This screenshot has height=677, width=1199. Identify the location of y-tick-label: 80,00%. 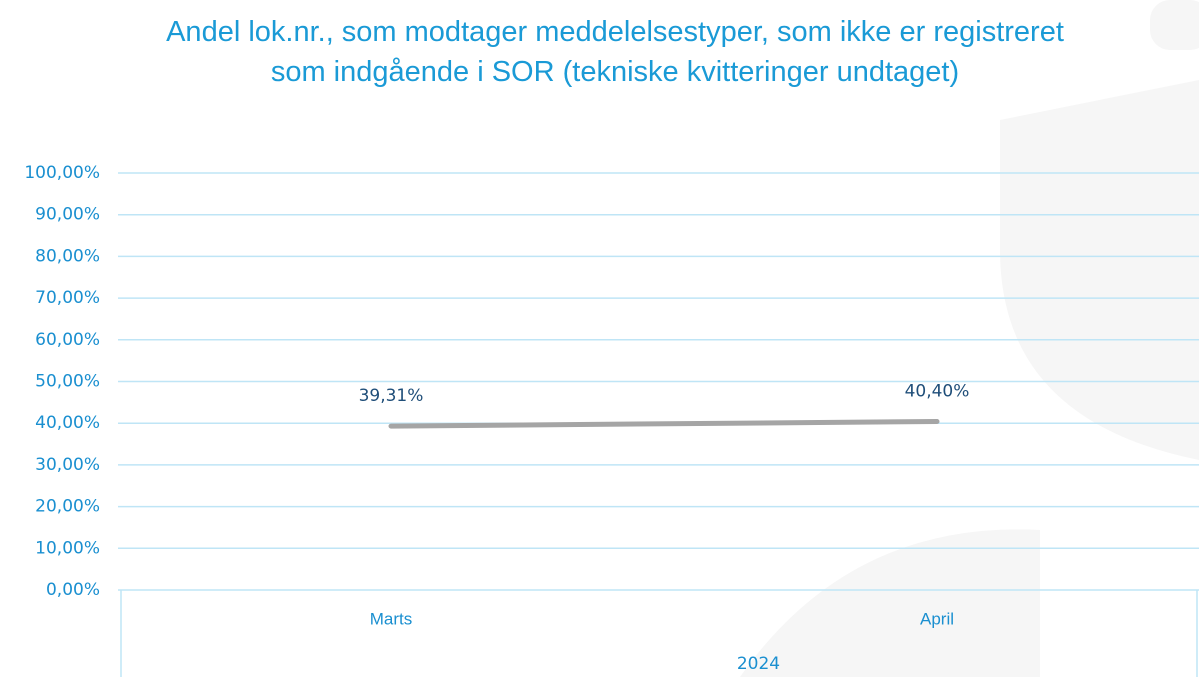
(67, 256).